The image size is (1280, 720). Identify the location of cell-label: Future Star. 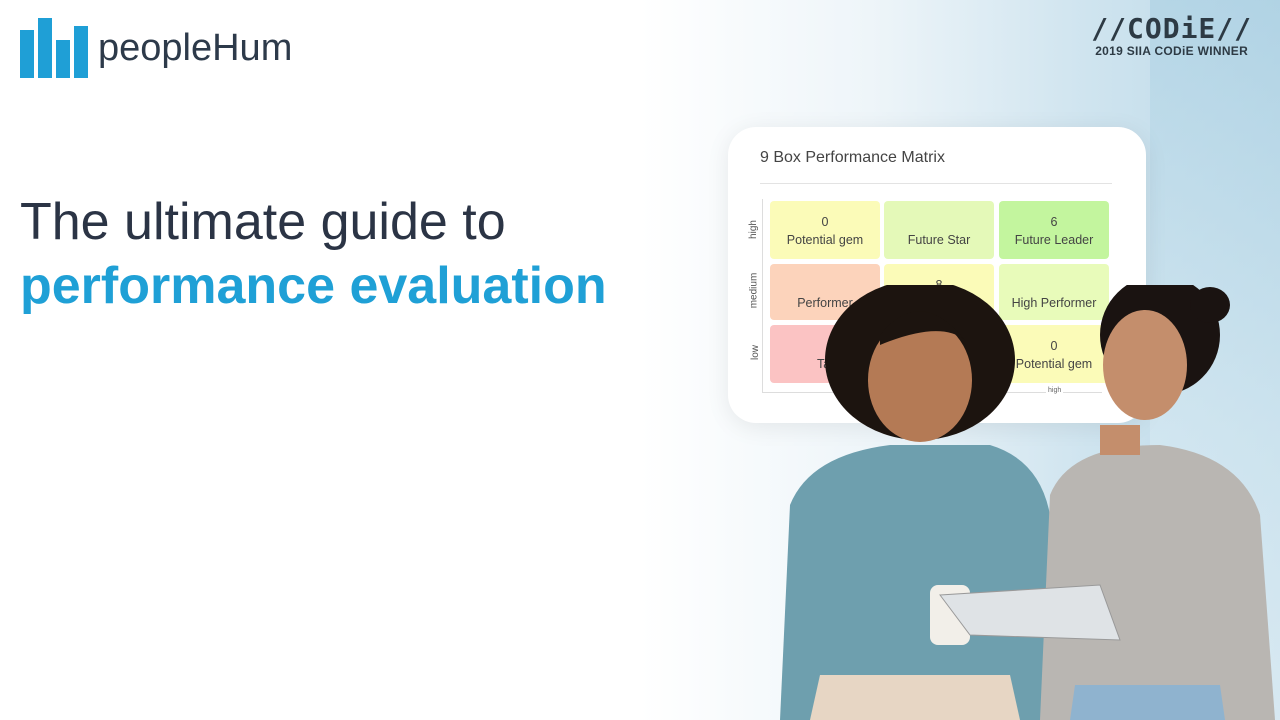
(939, 240).